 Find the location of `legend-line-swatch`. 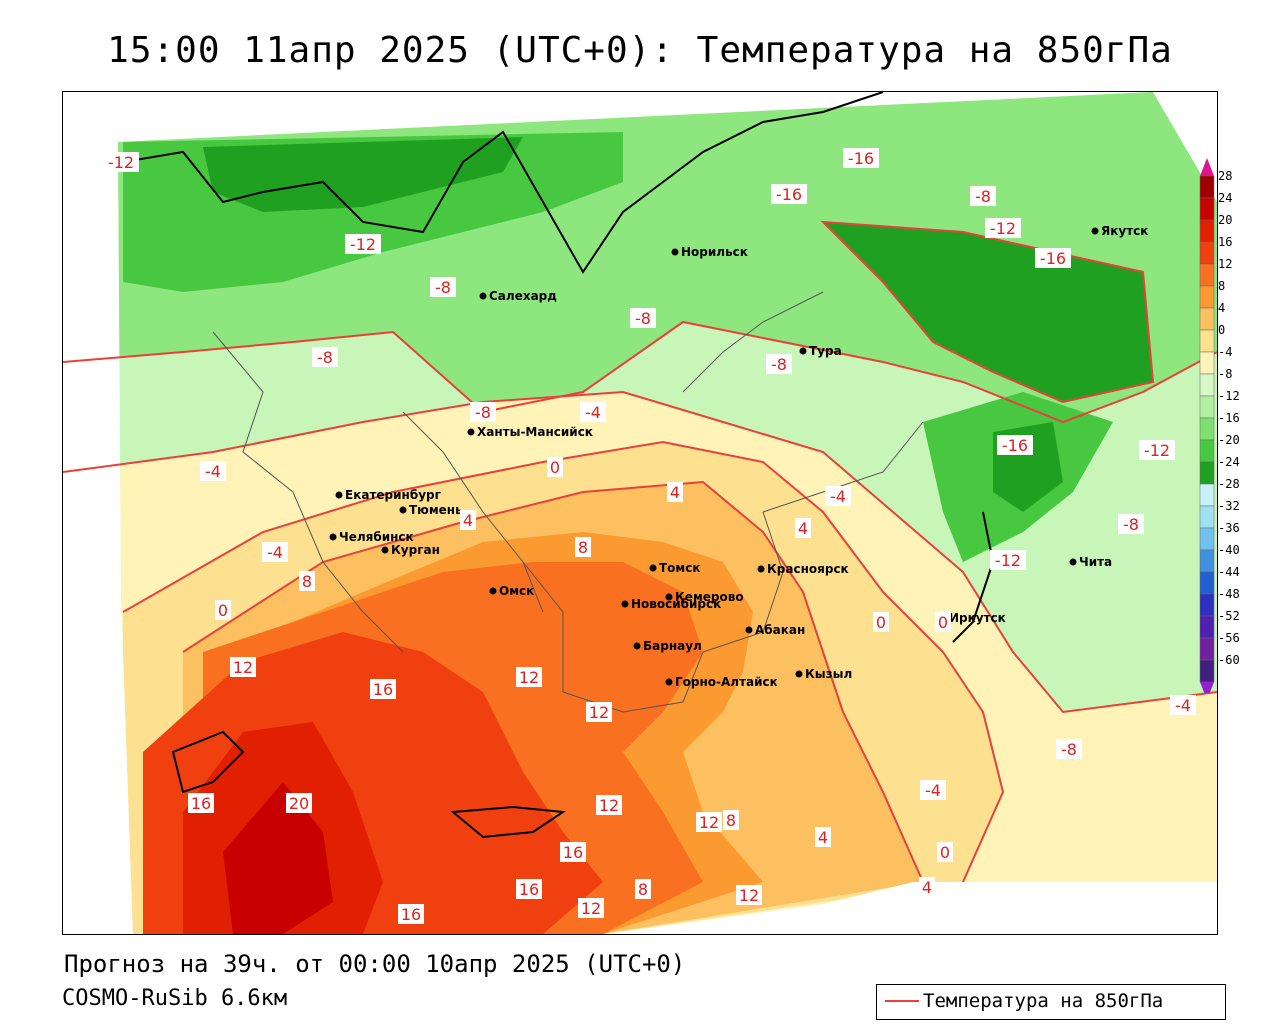

legend-line-swatch is located at coordinates (902, 1001).